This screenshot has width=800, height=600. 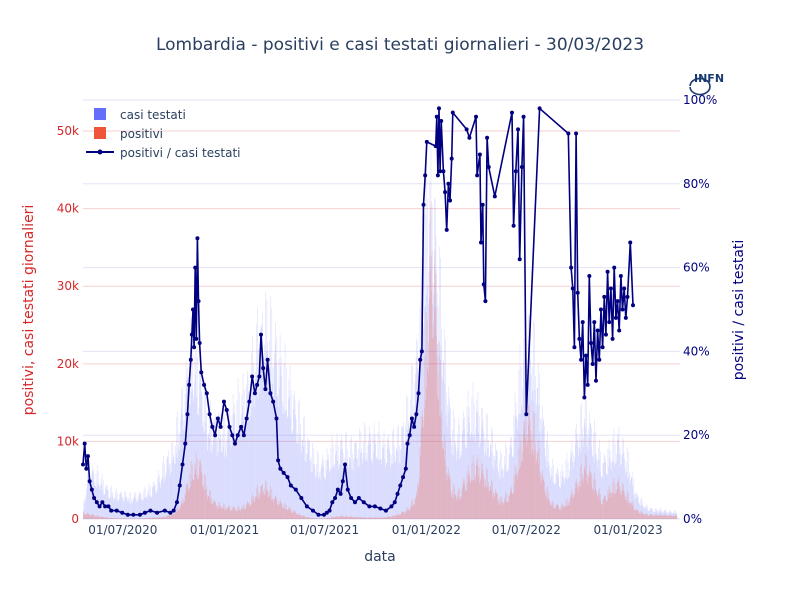 I want to click on legend-swatch-positives, so click(x=100, y=133).